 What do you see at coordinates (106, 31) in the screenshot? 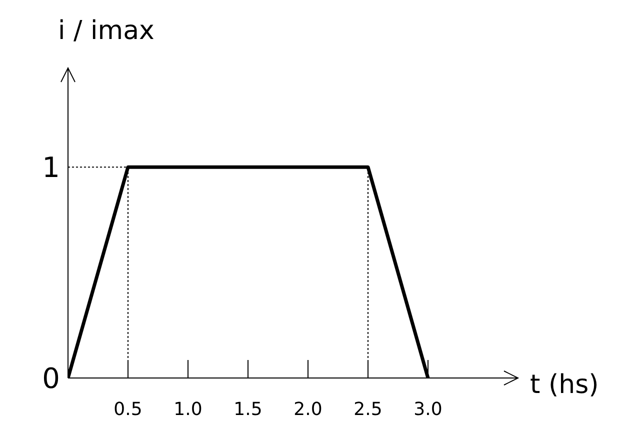
I see `y-axis-title: i / imax` at bounding box center [106, 31].